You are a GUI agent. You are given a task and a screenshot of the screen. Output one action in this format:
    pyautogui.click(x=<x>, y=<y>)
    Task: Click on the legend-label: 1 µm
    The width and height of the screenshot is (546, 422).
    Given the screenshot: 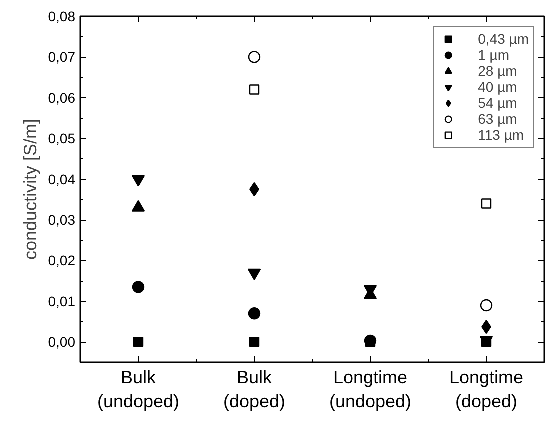 What is the action you would take?
    pyautogui.click(x=494, y=55)
    